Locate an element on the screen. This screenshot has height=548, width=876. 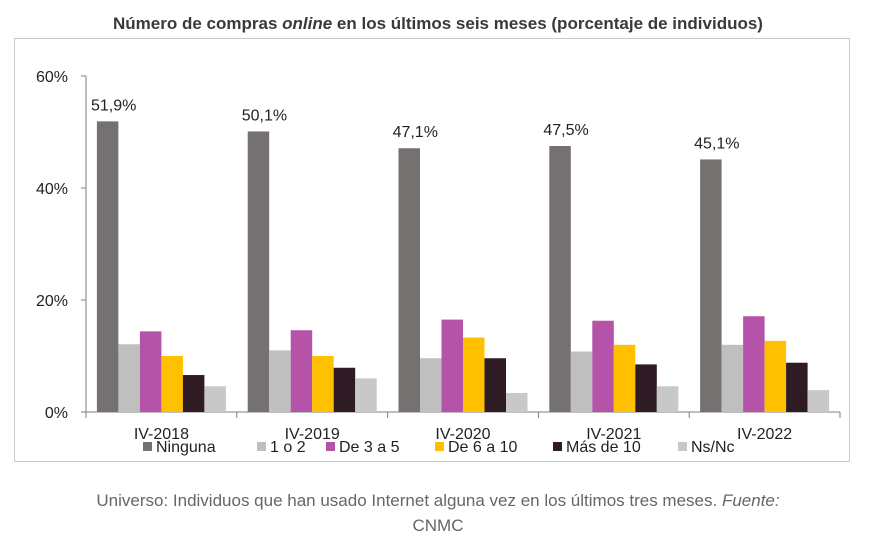
data-label: 51,9% is located at coordinates (113, 105).